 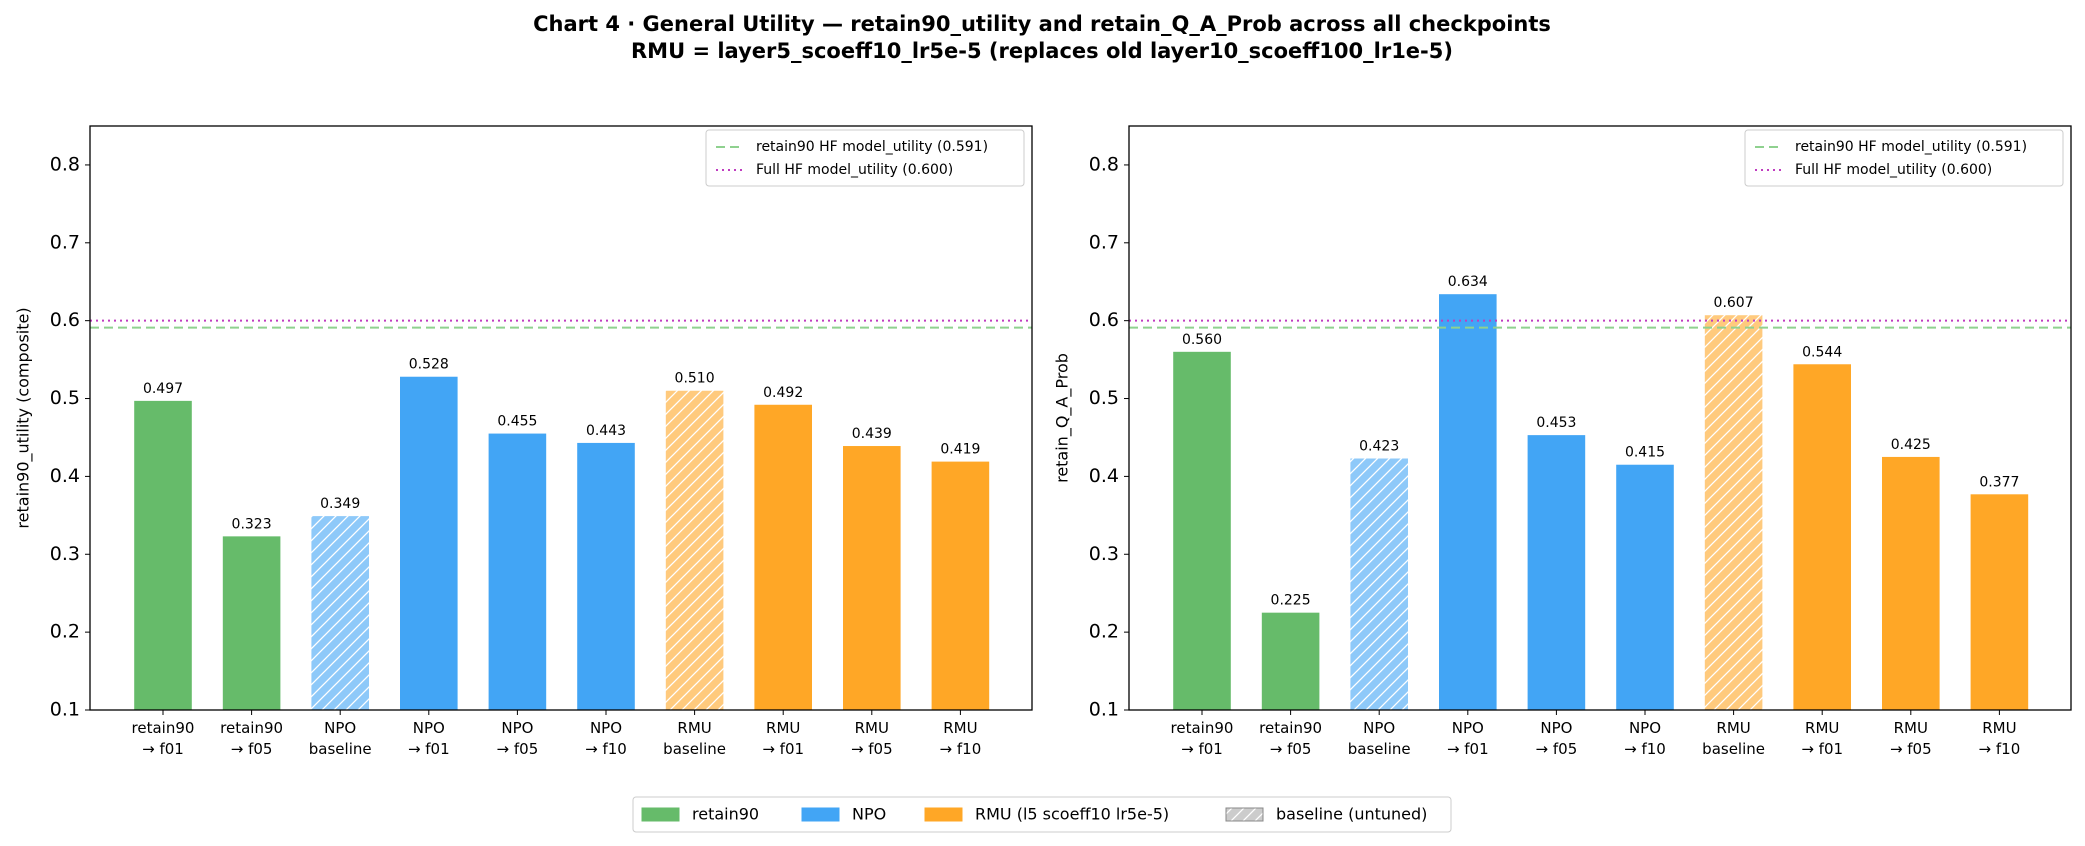 What do you see at coordinates (1911, 445) in the screenshot?
I see `value-label: 0.425` at bounding box center [1911, 445].